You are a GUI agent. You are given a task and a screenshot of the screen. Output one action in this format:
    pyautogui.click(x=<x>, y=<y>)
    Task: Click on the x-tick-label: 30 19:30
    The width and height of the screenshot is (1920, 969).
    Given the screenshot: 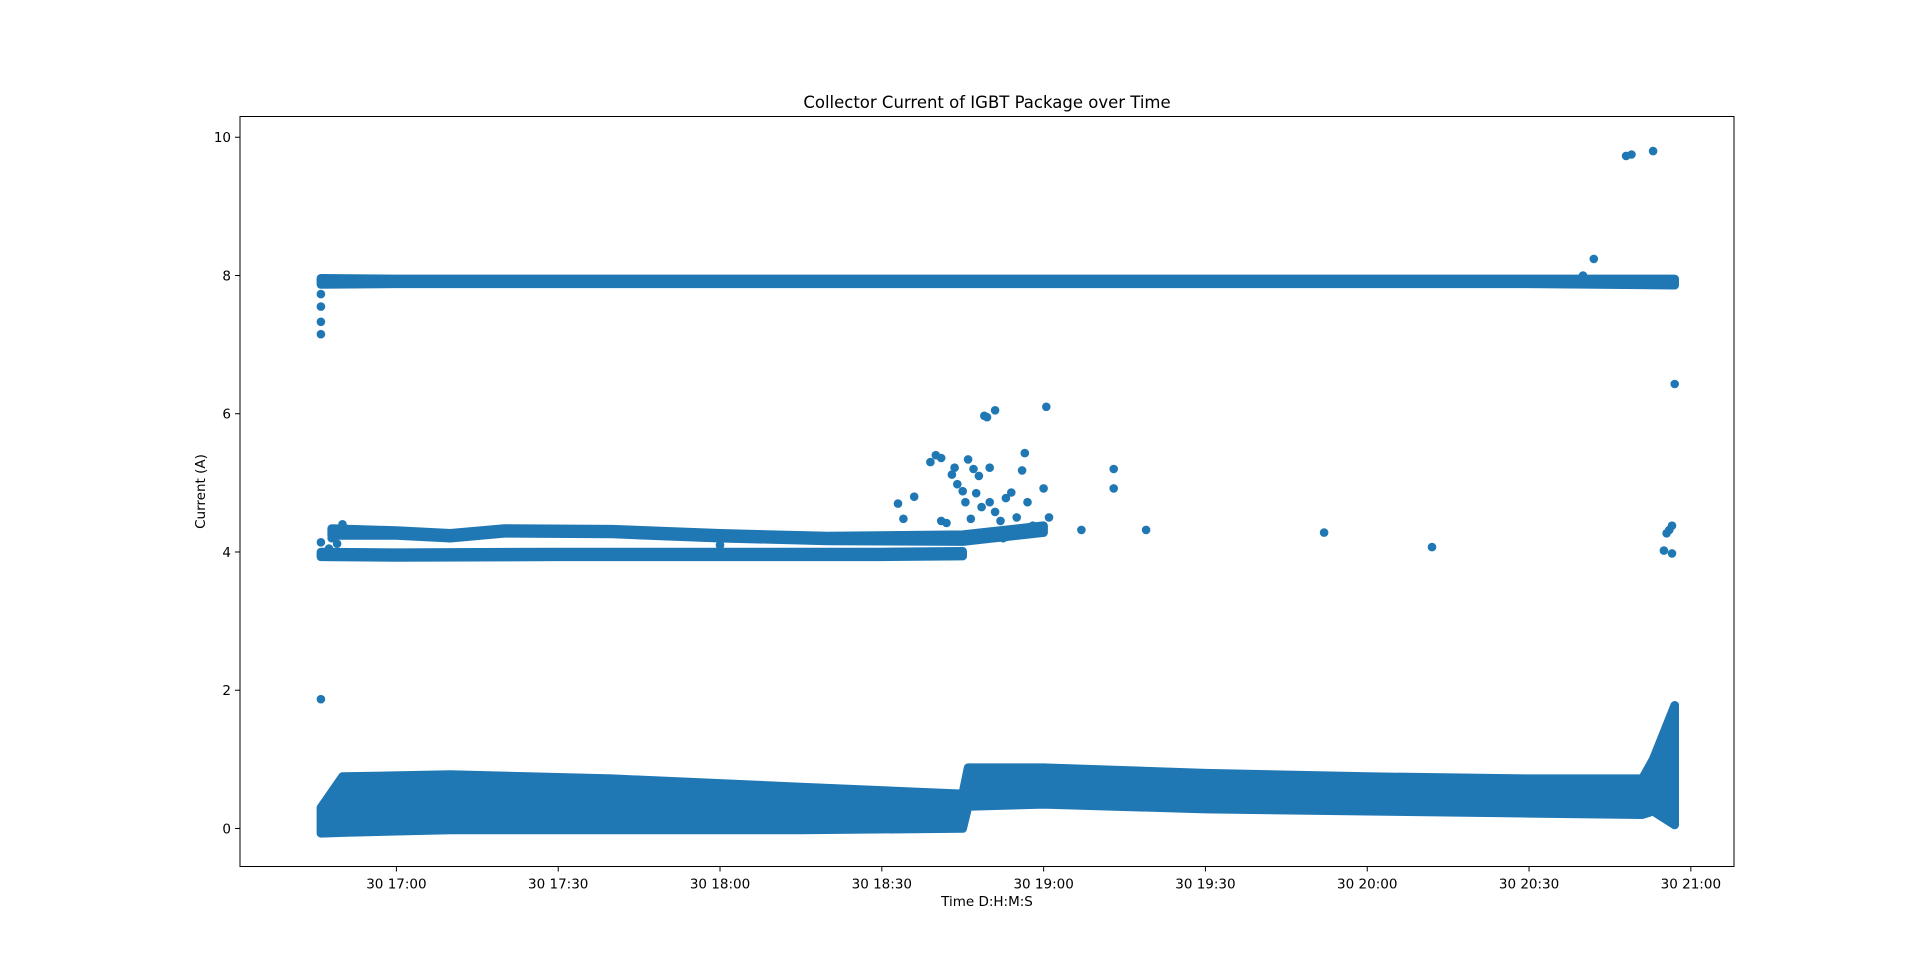 What is the action you would take?
    pyautogui.click(x=1205, y=885)
    